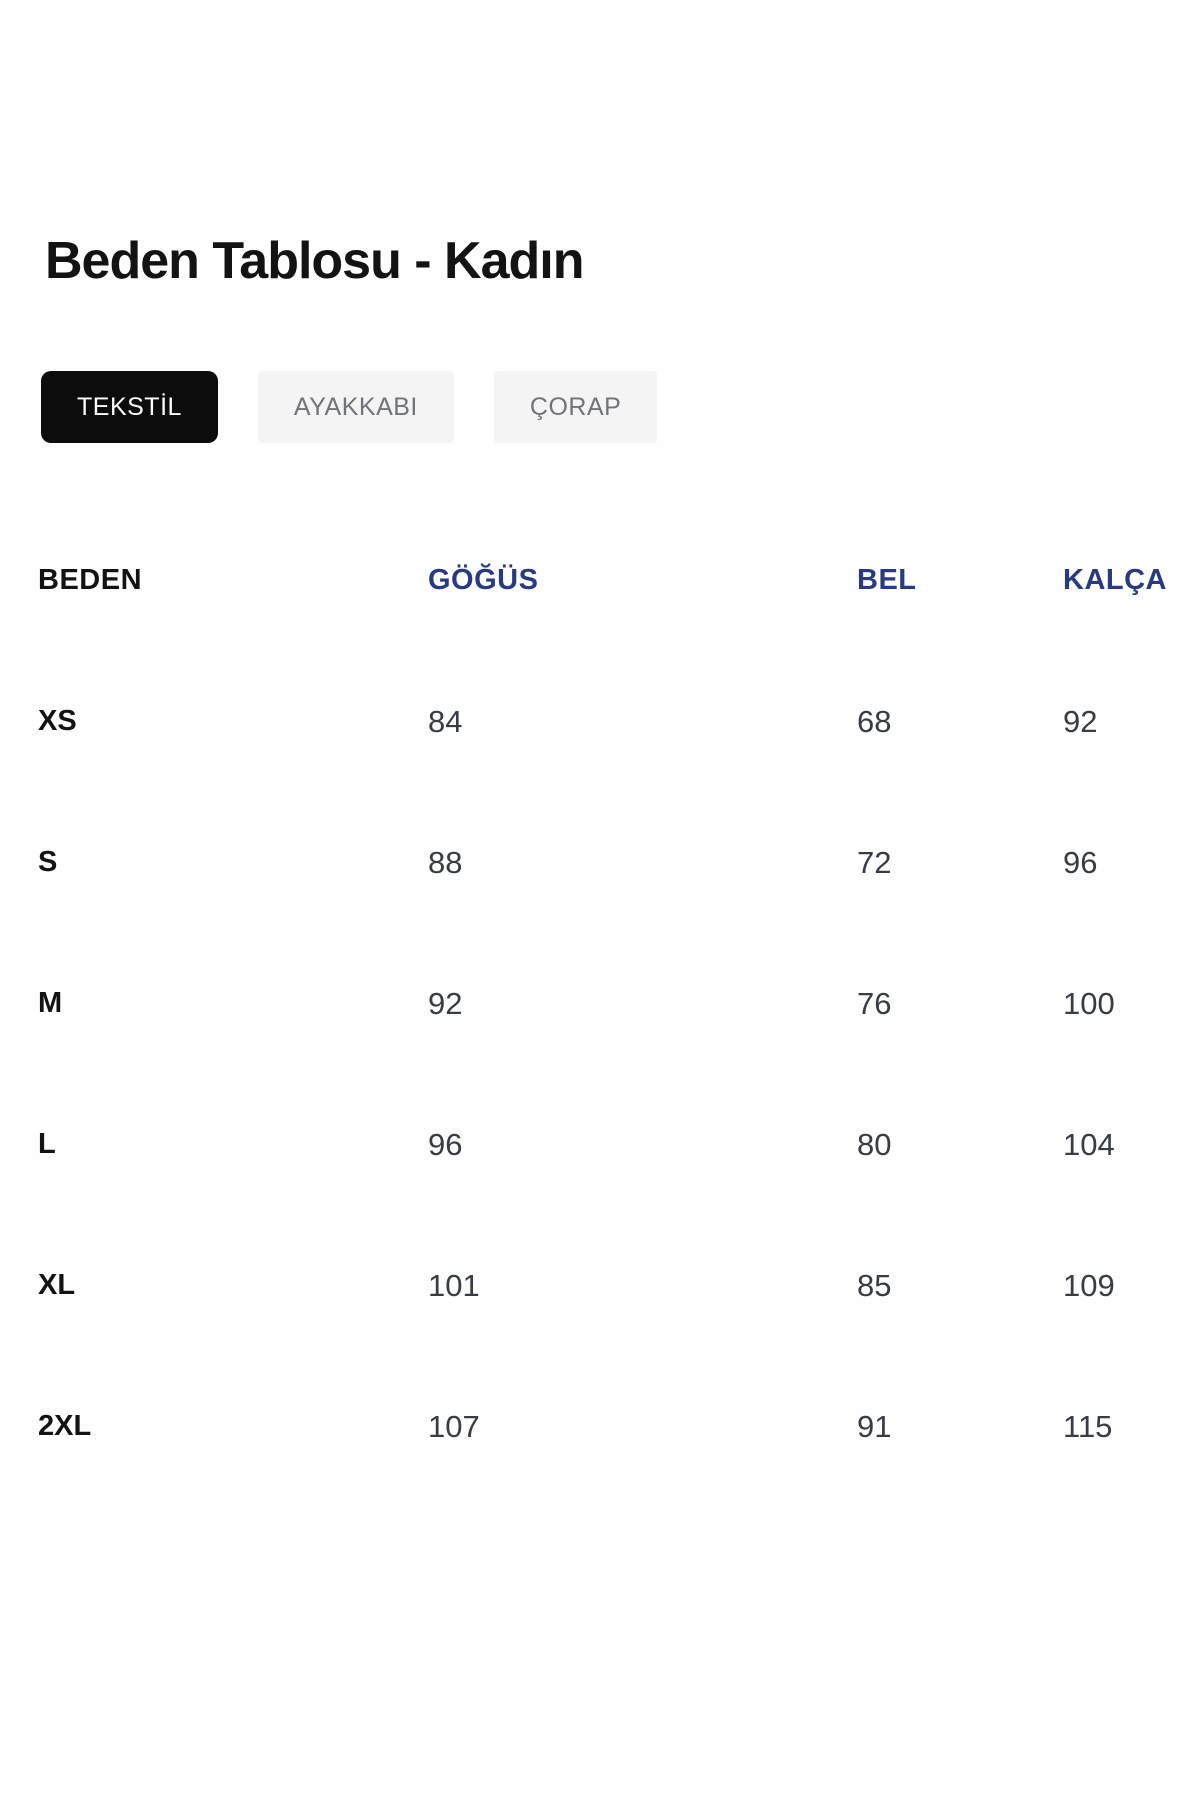 Image resolution: width=1200 pixels, height=1800 pixels. What do you see at coordinates (874, 721) in the screenshot?
I see `bel-value: 68` at bounding box center [874, 721].